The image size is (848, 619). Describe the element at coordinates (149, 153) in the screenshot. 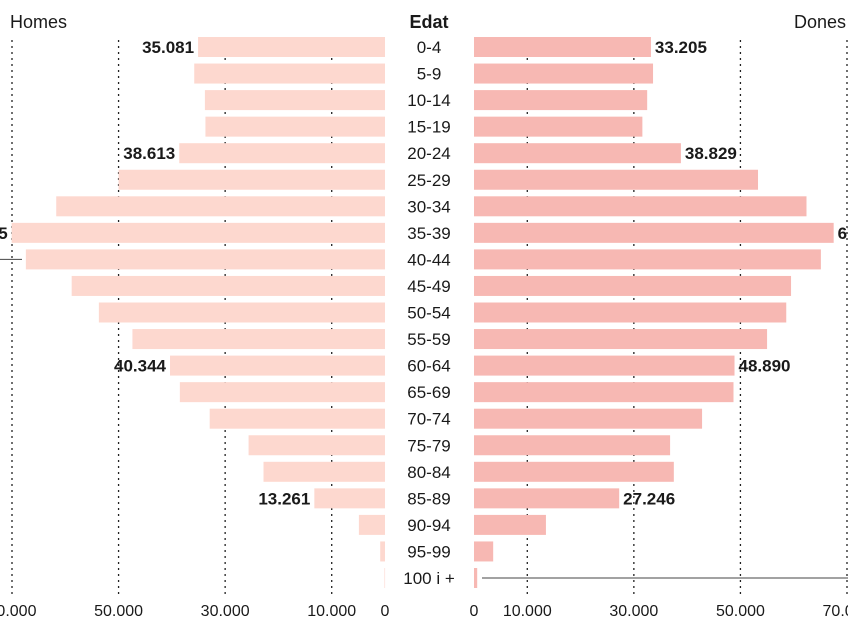

I see `value-label-homes: 38.613` at that location.